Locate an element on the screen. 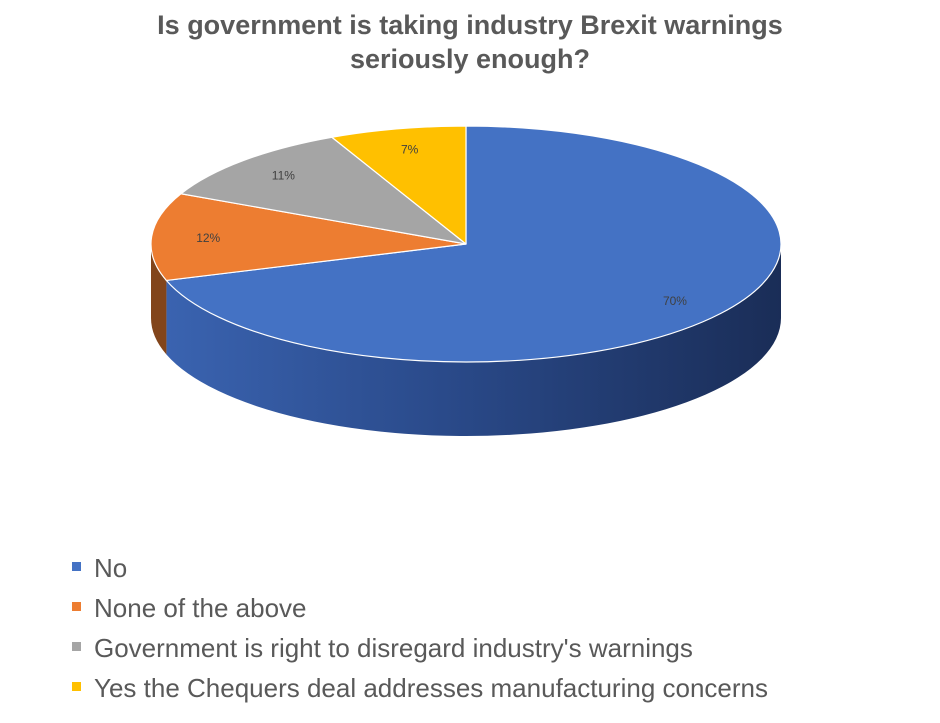 This screenshot has height=723, width=940. data-label-none-of-the-above: 12% is located at coordinates (208, 238).